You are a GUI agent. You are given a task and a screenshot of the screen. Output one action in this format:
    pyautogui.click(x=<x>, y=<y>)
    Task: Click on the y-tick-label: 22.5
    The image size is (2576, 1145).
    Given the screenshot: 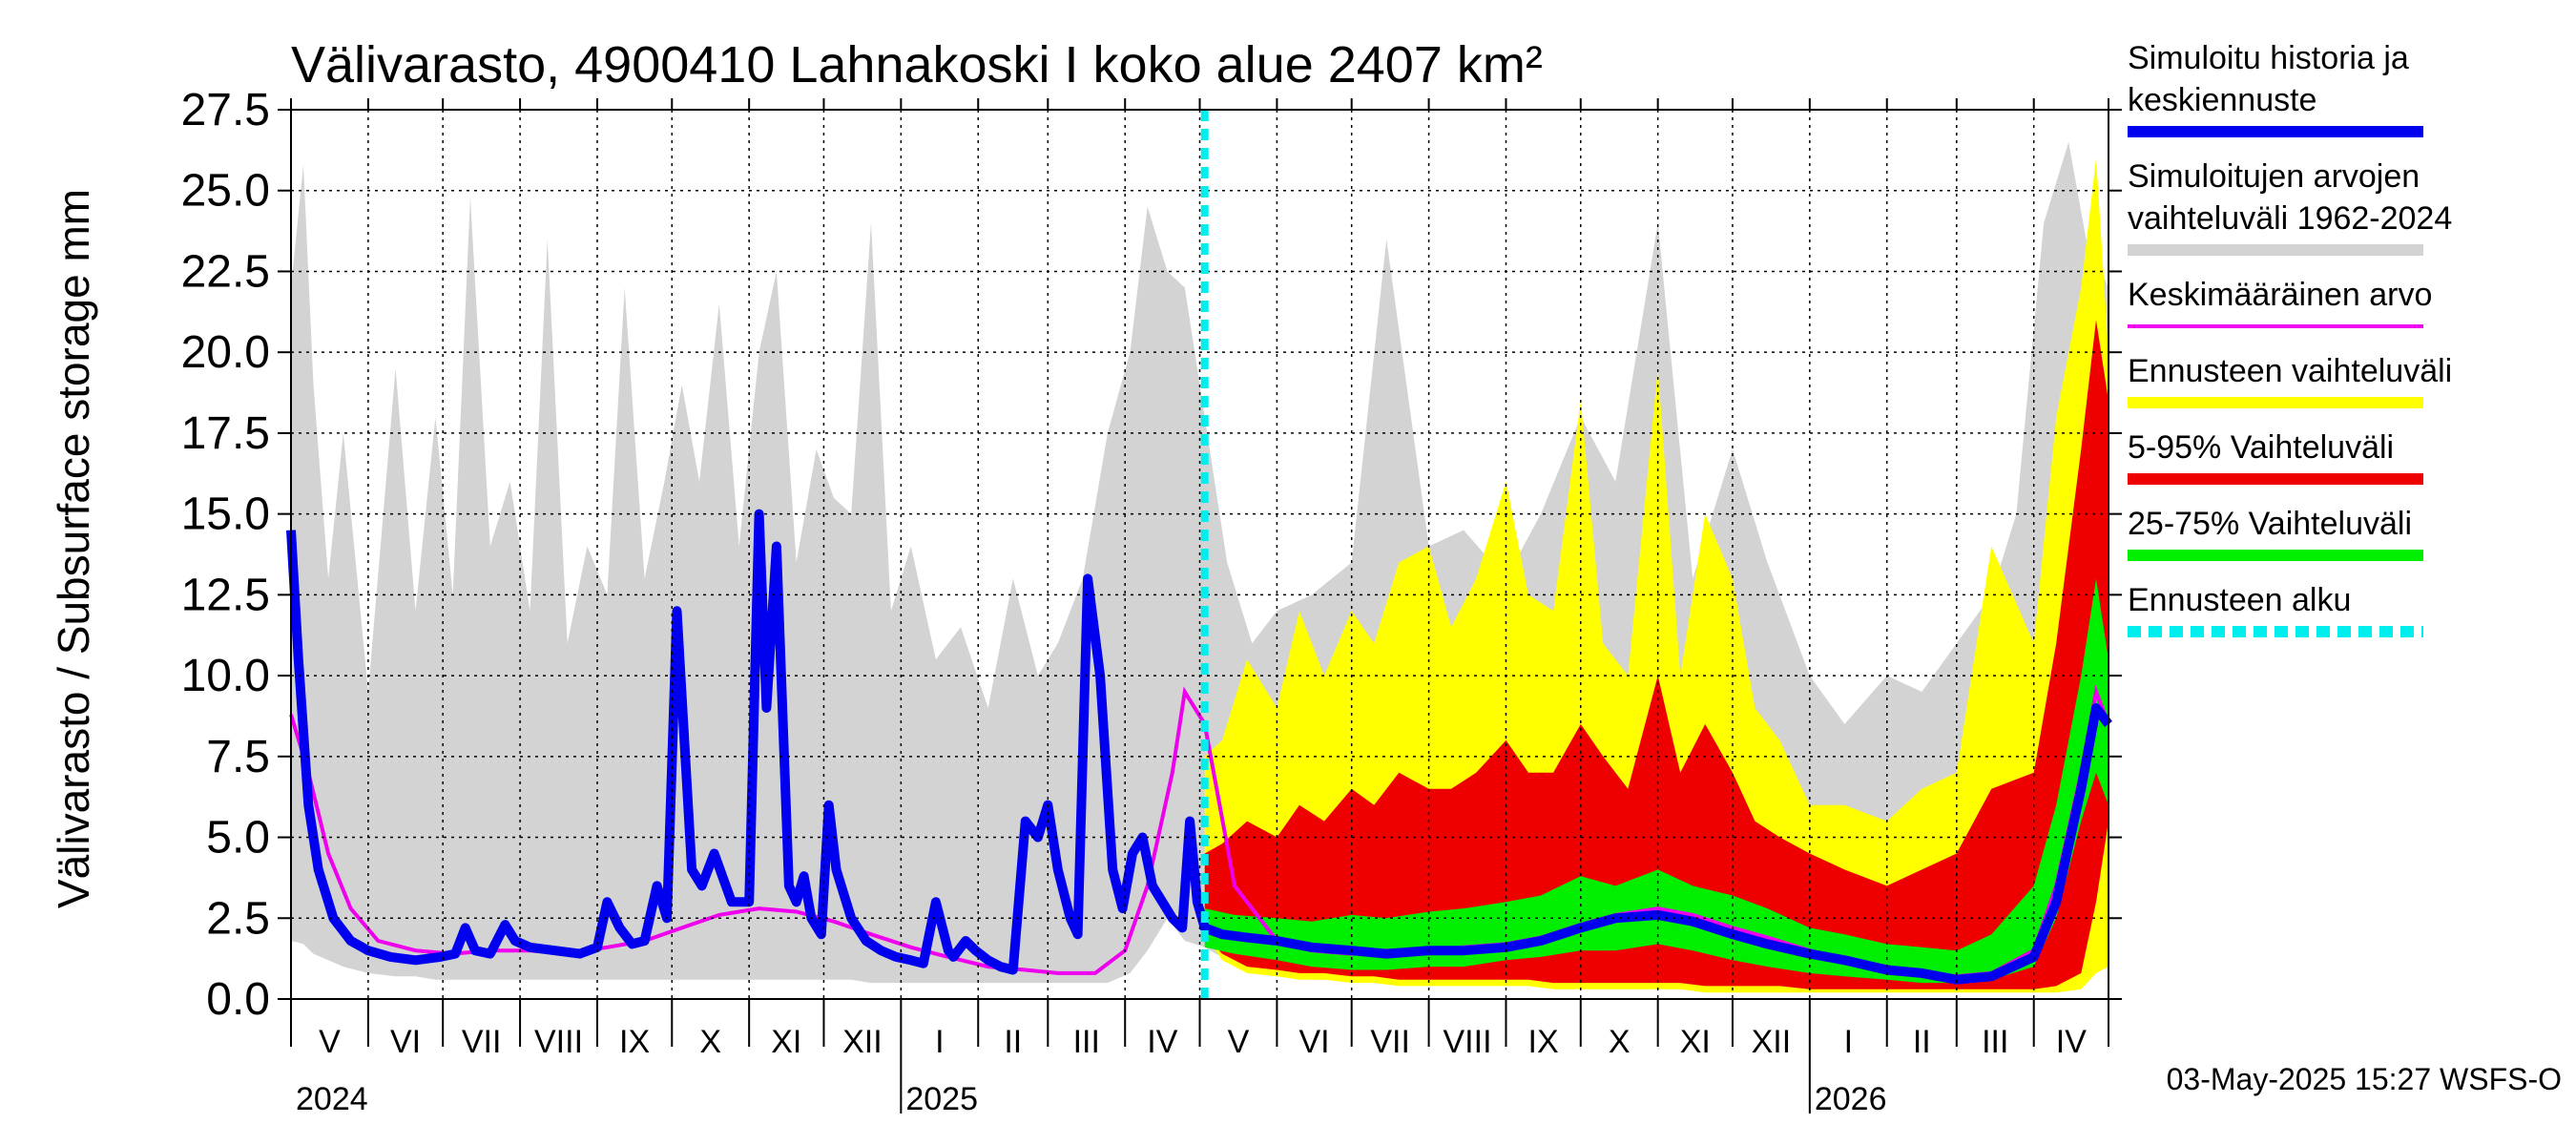 What is the action you would take?
    pyautogui.click(x=225, y=271)
    